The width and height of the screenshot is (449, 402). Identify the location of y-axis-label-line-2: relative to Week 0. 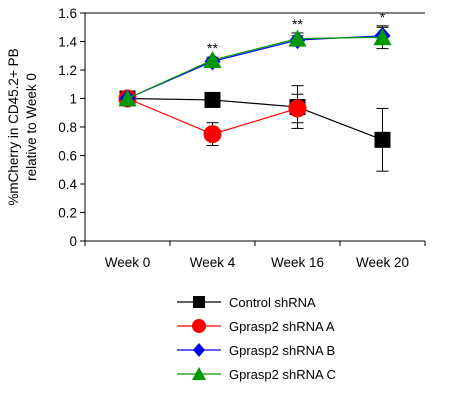
(31, 127).